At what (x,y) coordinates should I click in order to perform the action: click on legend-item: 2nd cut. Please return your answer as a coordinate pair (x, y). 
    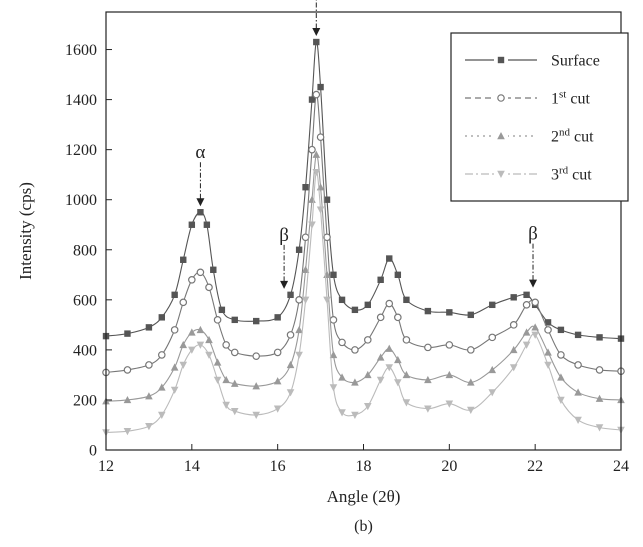
    Looking at the image, I should click on (529, 136).